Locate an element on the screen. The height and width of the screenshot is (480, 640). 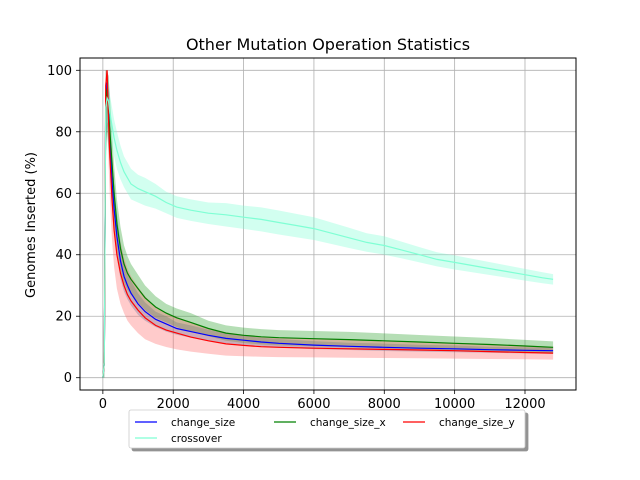
x-tick-label: 12000 is located at coordinates (524, 404).